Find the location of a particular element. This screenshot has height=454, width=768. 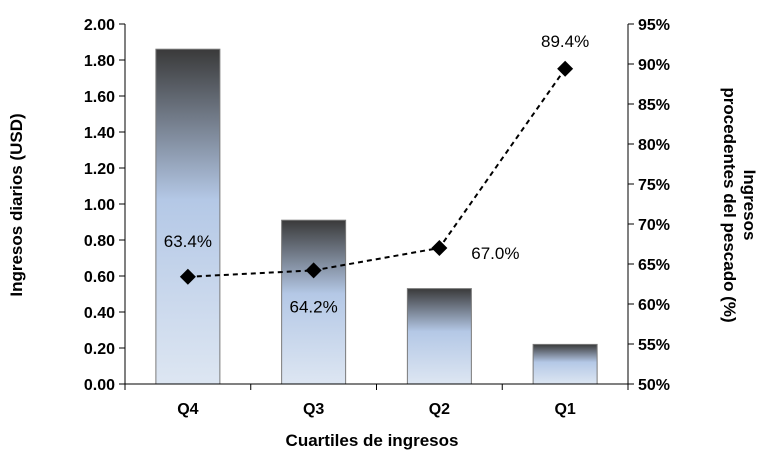

x-tick-label-q3: Q3 is located at coordinates (313, 409).